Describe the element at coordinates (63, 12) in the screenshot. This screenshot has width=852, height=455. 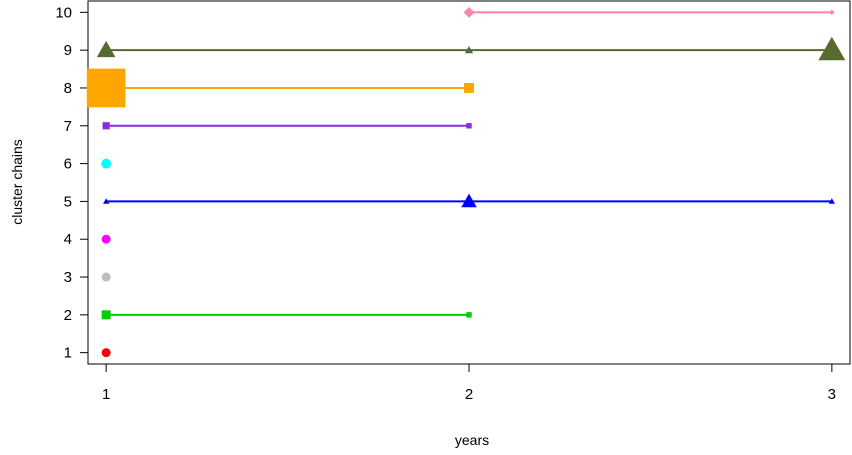
I see `y-tick-label: 10` at that location.